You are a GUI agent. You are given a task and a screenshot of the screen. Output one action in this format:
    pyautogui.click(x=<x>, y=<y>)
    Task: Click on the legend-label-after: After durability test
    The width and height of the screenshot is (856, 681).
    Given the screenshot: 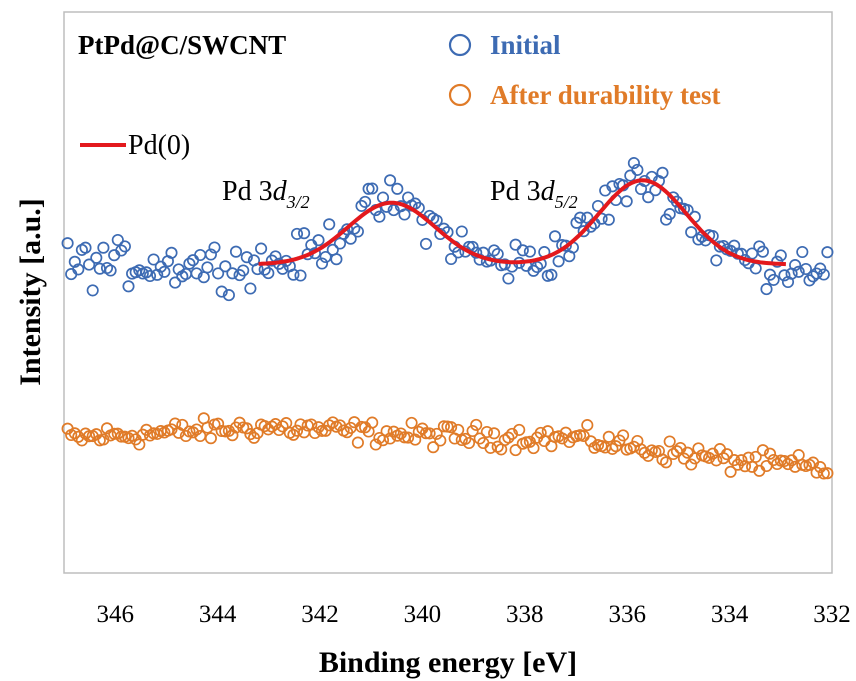 What is the action you would take?
    pyautogui.click(x=605, y=95)
    